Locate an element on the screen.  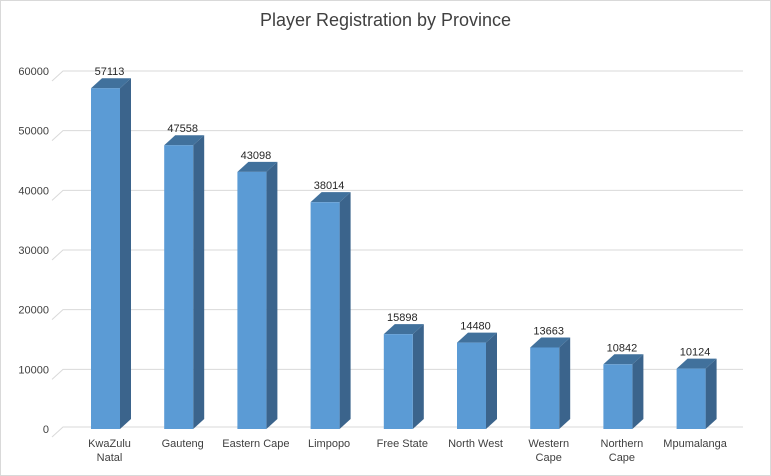
category-label: North West is located at coordinates (475, 444).